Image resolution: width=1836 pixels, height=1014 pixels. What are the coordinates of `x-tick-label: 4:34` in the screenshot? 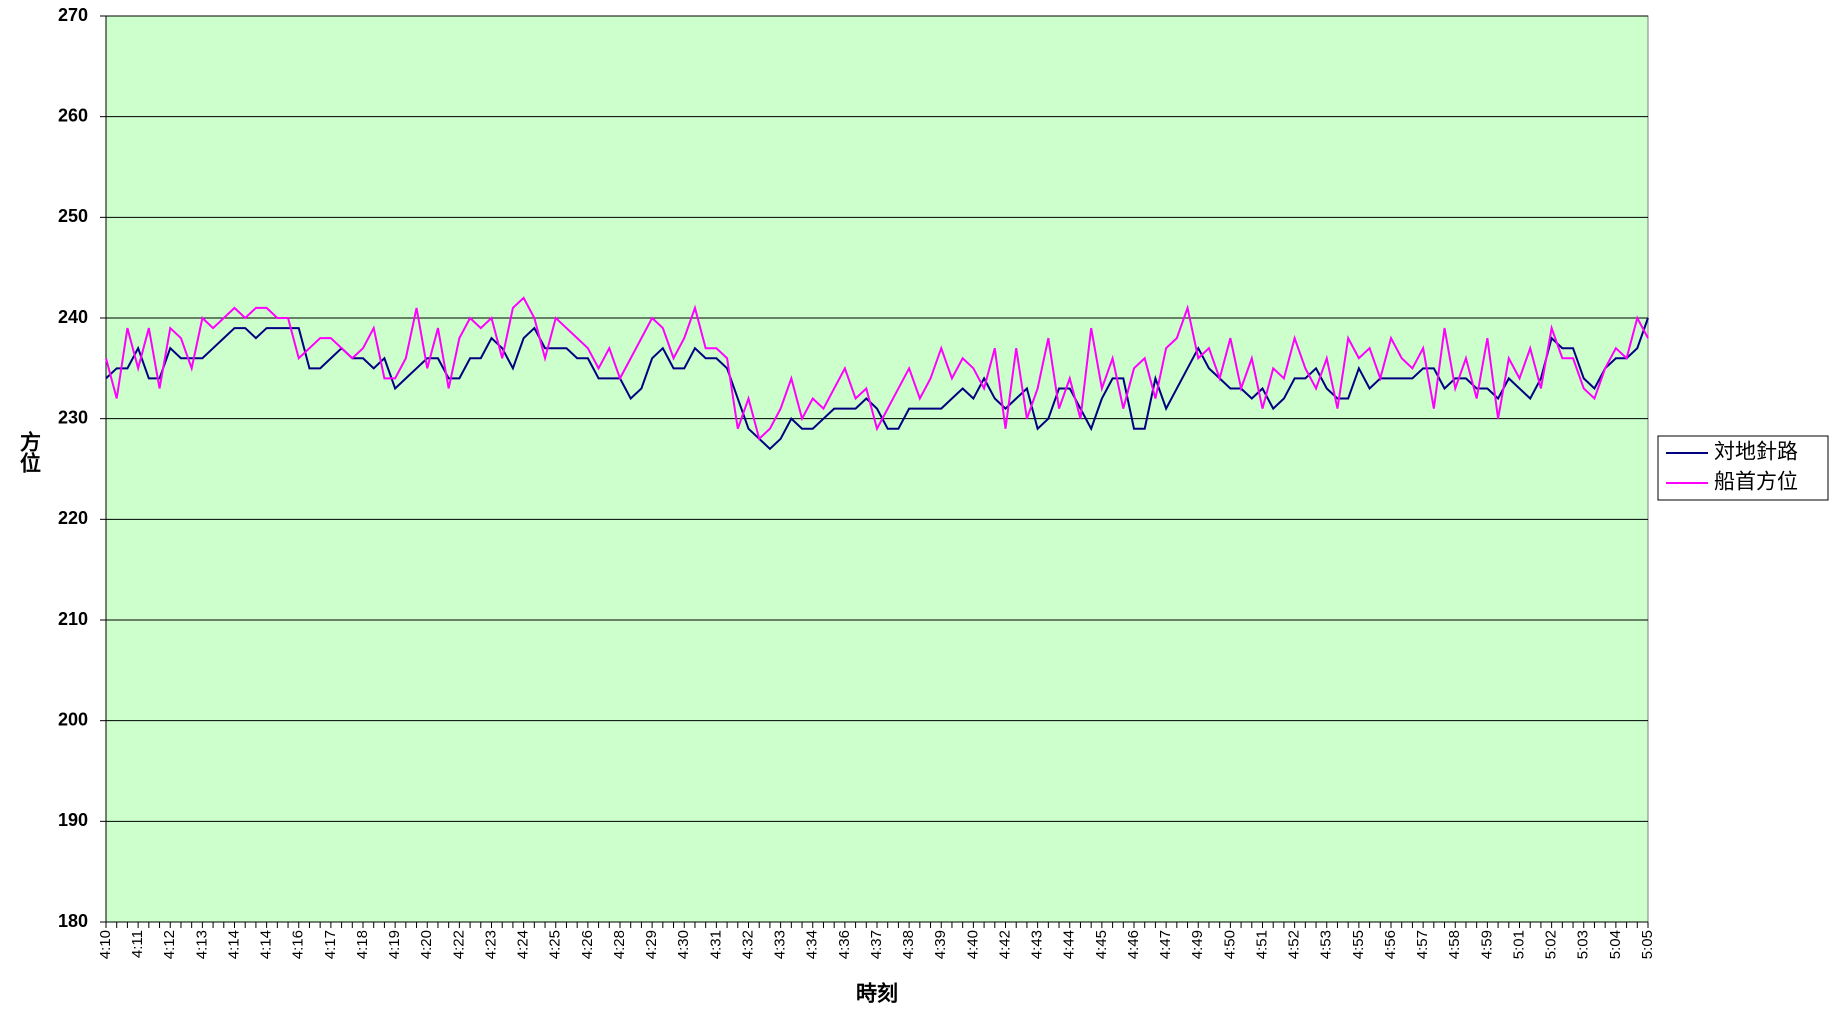 It's located at (812, 944).